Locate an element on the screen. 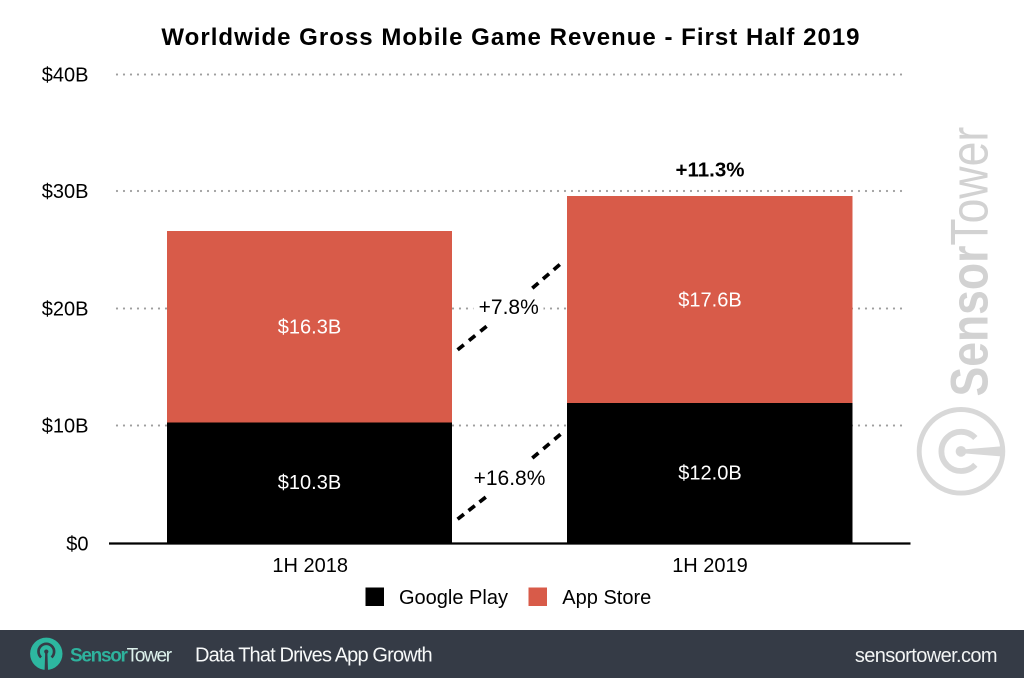 Image resolution: width=1024 pixels, height=678 pixels. svg-text: $0 is located at coordinates (77, 545).